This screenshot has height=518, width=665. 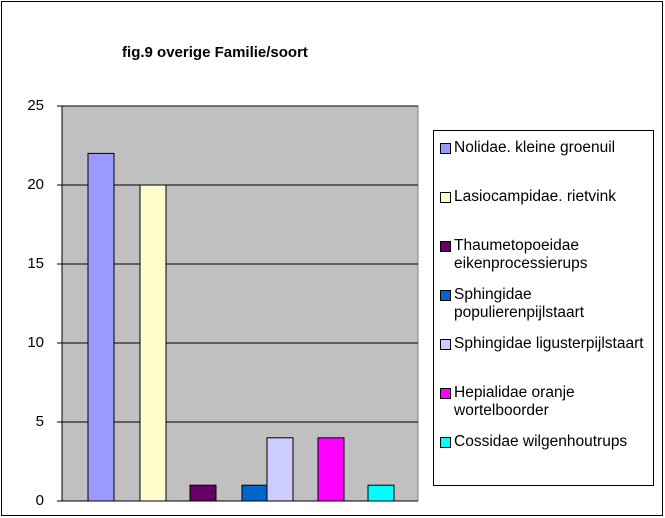 I want to click on y-tick-label: 10, so click(x=35, y=342).